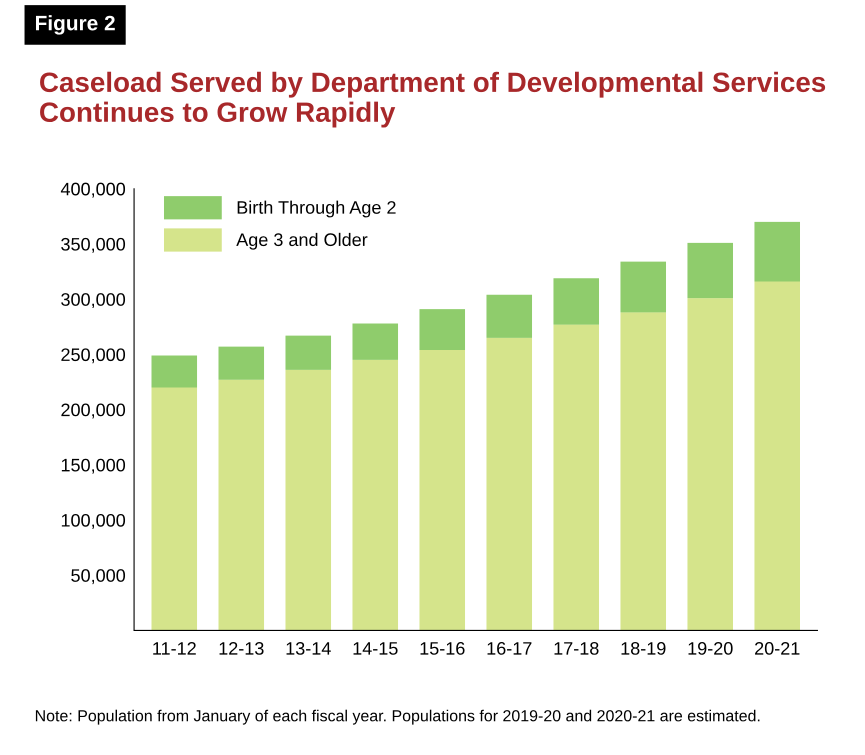 The image size is (865, 755). I want to click on text: Note: Population from January of each fiscal year. Populations for 2019-20 and 2020-21 are estimated., so click(398, 717).